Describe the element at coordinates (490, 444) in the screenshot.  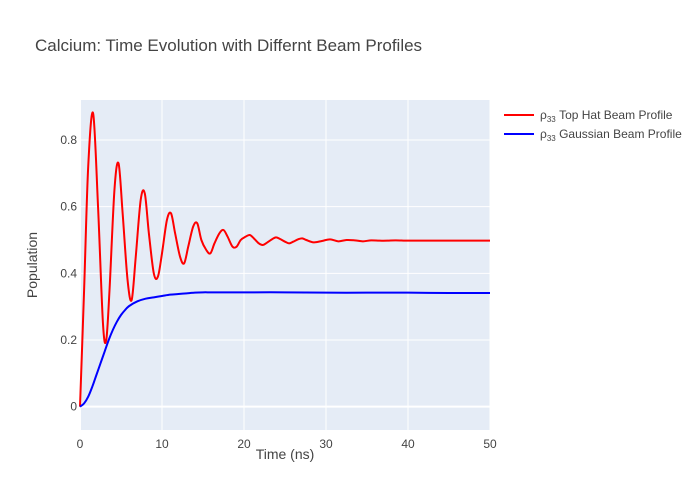
I see `x-tick-label: 50` at that location.